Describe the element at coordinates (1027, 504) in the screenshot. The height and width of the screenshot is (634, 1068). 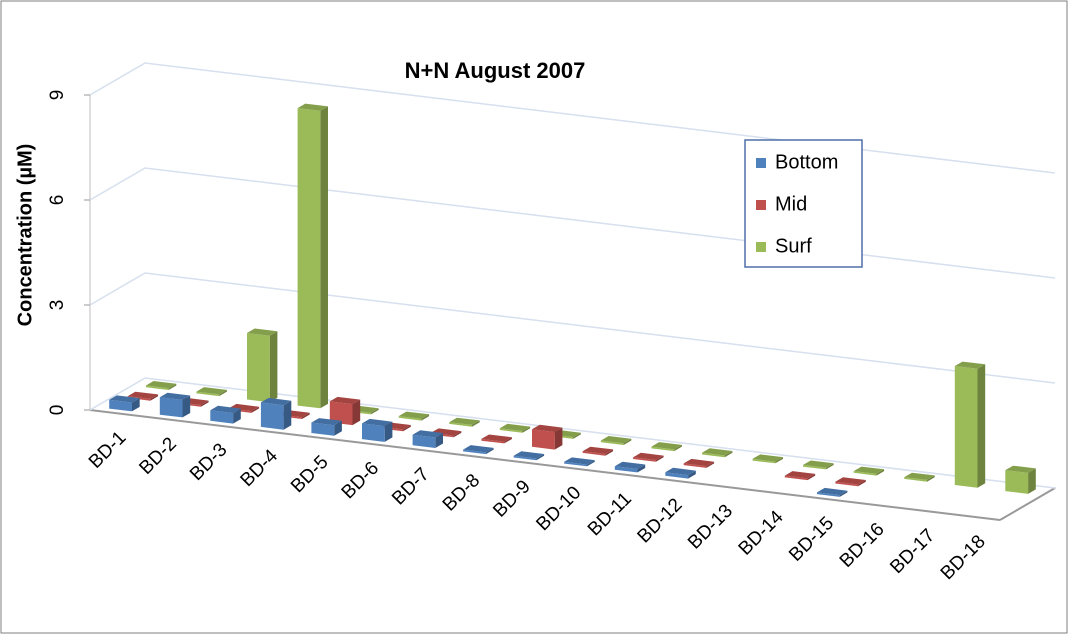
I see `right-edge` at that location.